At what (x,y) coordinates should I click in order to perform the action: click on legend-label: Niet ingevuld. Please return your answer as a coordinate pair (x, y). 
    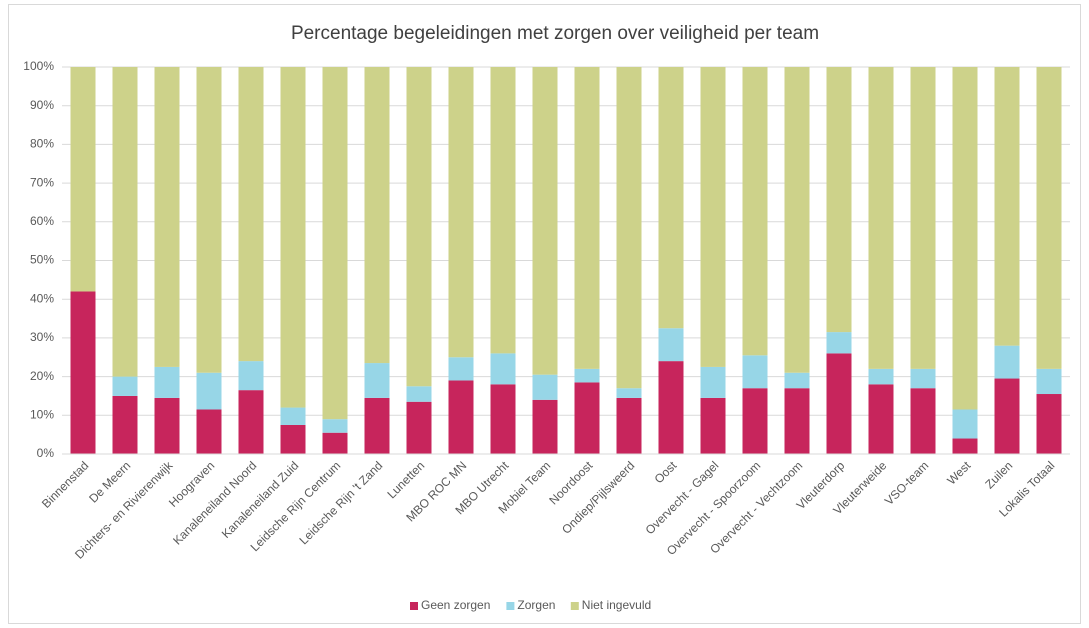
    Looking at the image, I should click on (616, 605).